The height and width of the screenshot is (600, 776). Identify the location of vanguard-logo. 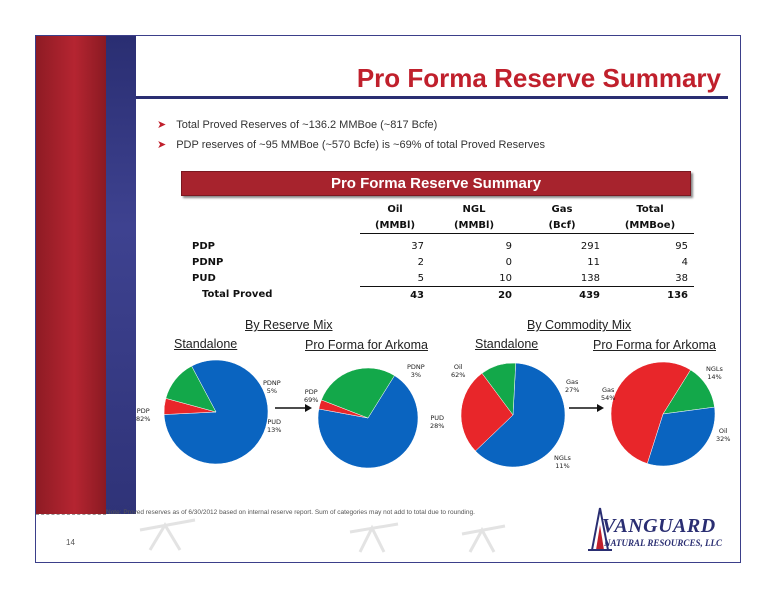
(600, 529).